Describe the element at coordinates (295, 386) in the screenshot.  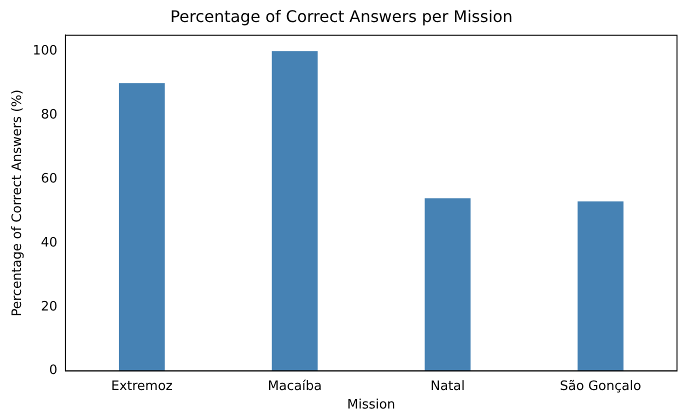
I see `x-tick-label: Macaíba` at that location.